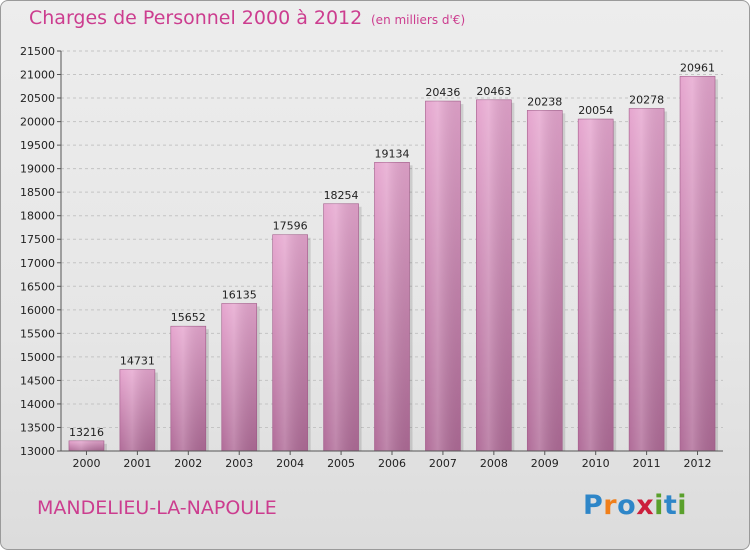 The image size is (750, 550). What do you see at coordinates (188, 317) in the screenshot?
I see `data-label: 15652` at bounding box center [188, 317].